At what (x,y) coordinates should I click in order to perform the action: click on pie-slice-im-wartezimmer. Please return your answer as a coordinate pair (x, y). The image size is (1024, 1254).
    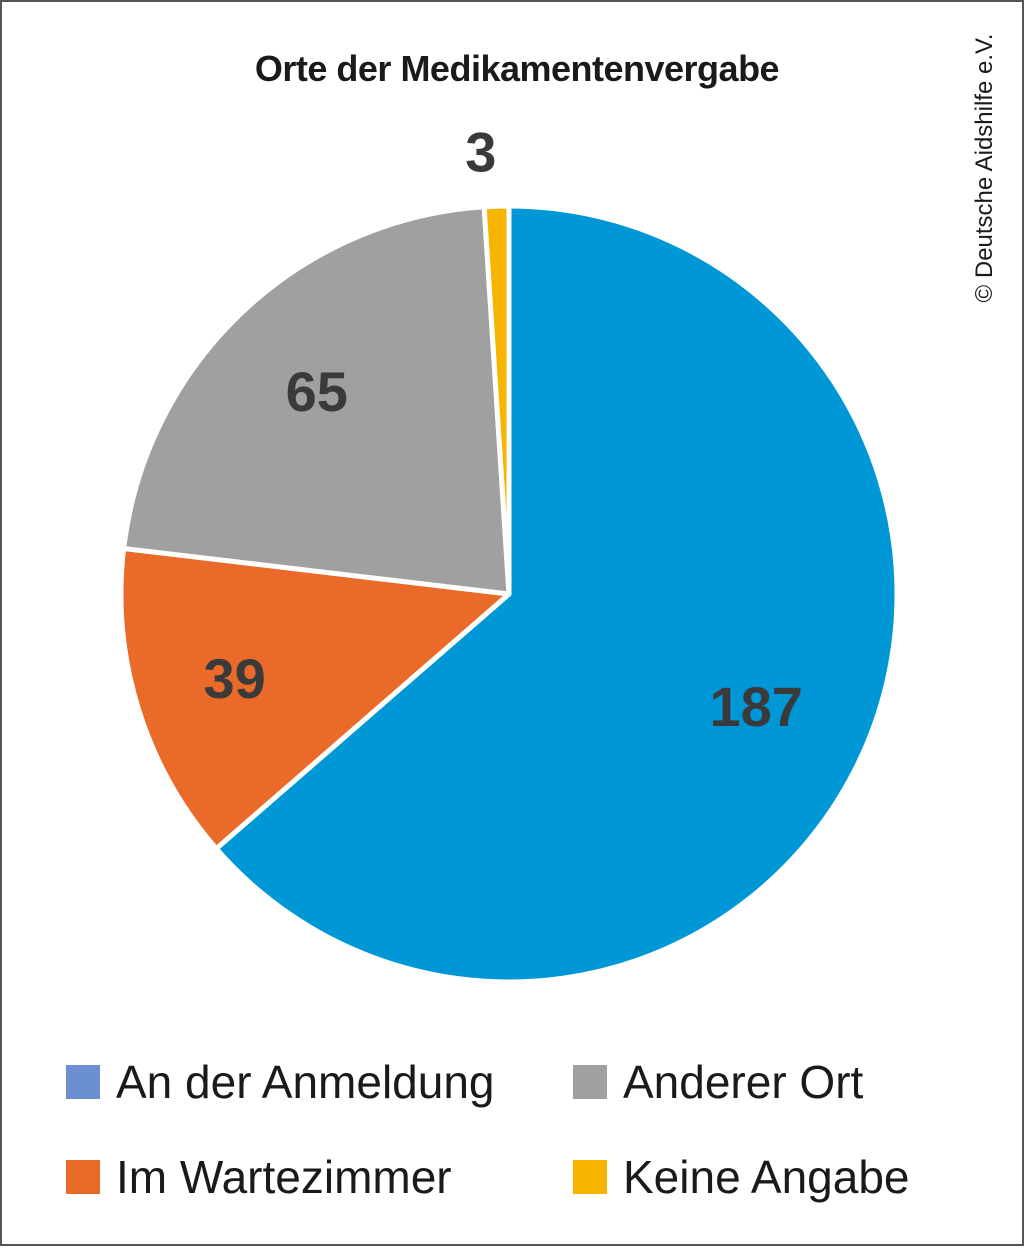
    Looking at the image, I should click on (315, 698).